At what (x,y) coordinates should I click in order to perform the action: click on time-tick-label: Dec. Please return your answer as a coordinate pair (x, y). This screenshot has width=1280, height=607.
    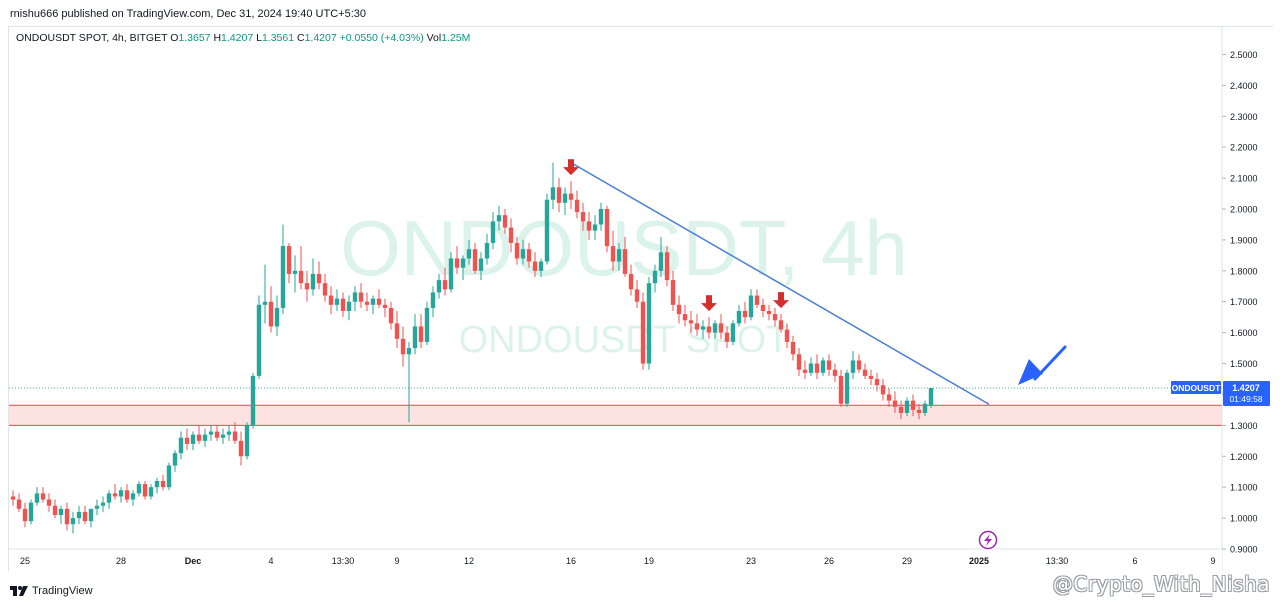
    Looking at the image, I should click on (193, 561).